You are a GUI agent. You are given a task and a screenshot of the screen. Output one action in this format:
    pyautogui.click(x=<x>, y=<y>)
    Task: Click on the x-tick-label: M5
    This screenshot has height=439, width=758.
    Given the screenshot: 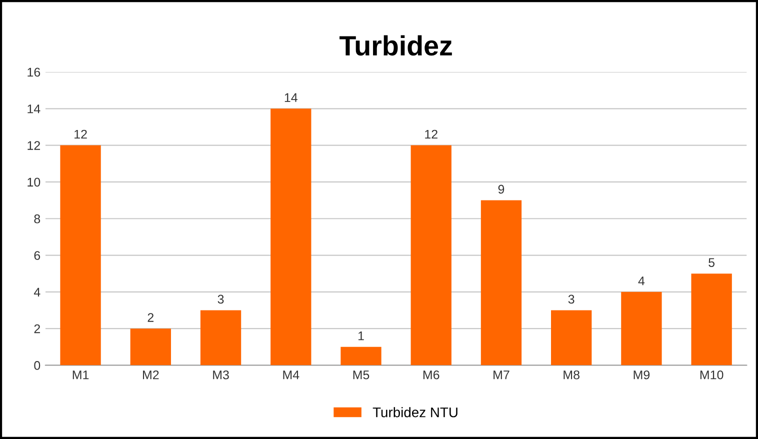 What is the action you would take?
    pyautogui.click(x=361, y=375)
    